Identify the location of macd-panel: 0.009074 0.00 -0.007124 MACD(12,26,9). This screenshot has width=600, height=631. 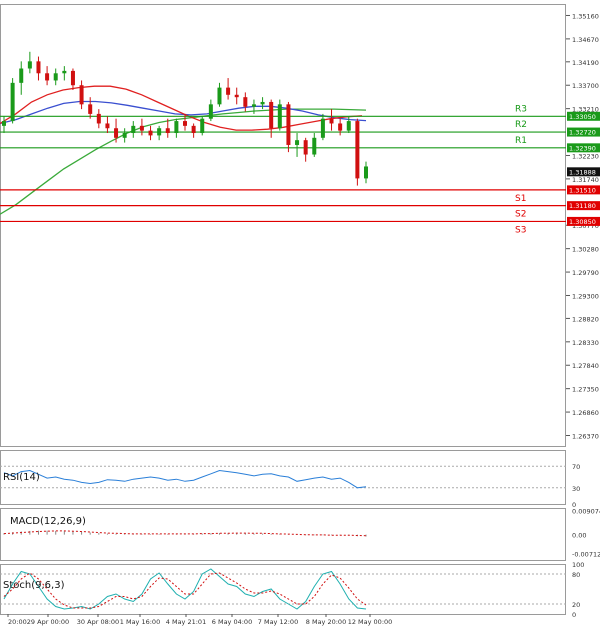
(300, 534).